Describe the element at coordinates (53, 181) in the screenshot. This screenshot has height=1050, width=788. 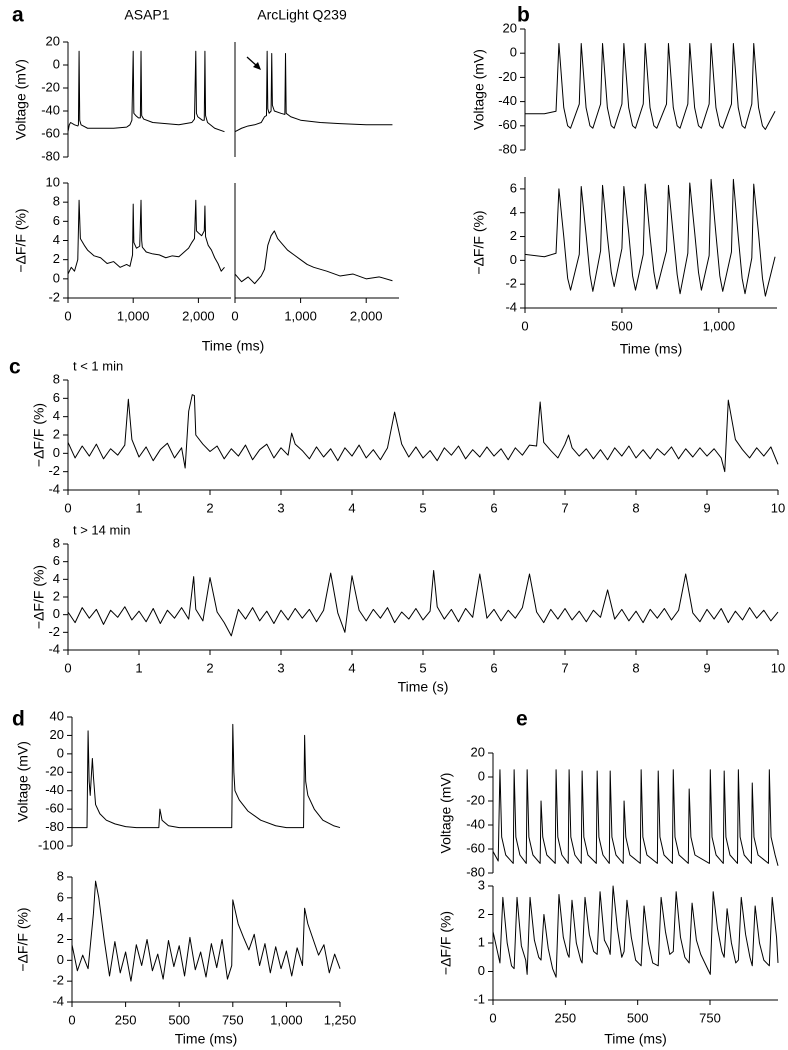
I see `y-tick-label: 10` at that location.